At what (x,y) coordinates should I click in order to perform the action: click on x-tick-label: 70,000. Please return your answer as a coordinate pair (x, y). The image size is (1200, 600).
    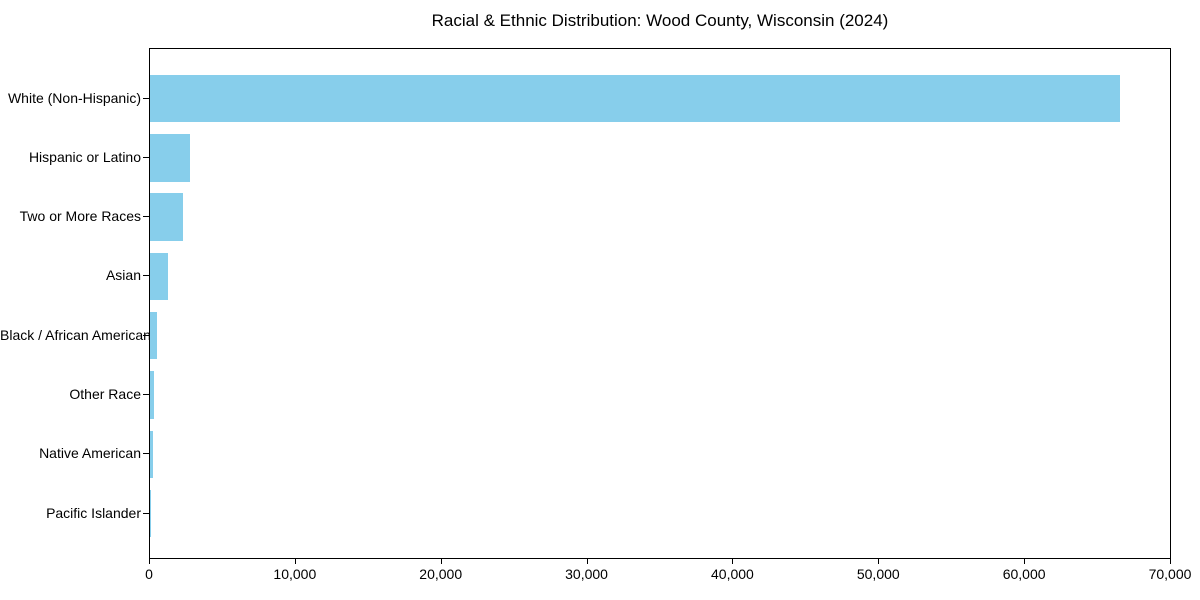
    Looking at the image, I should click on (1170, 574).